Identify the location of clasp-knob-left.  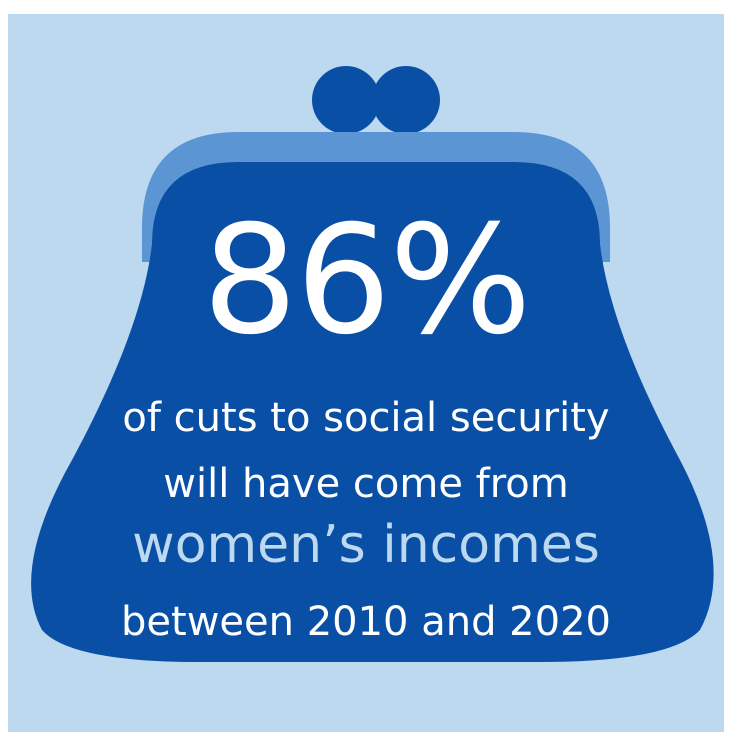
(346, 100).